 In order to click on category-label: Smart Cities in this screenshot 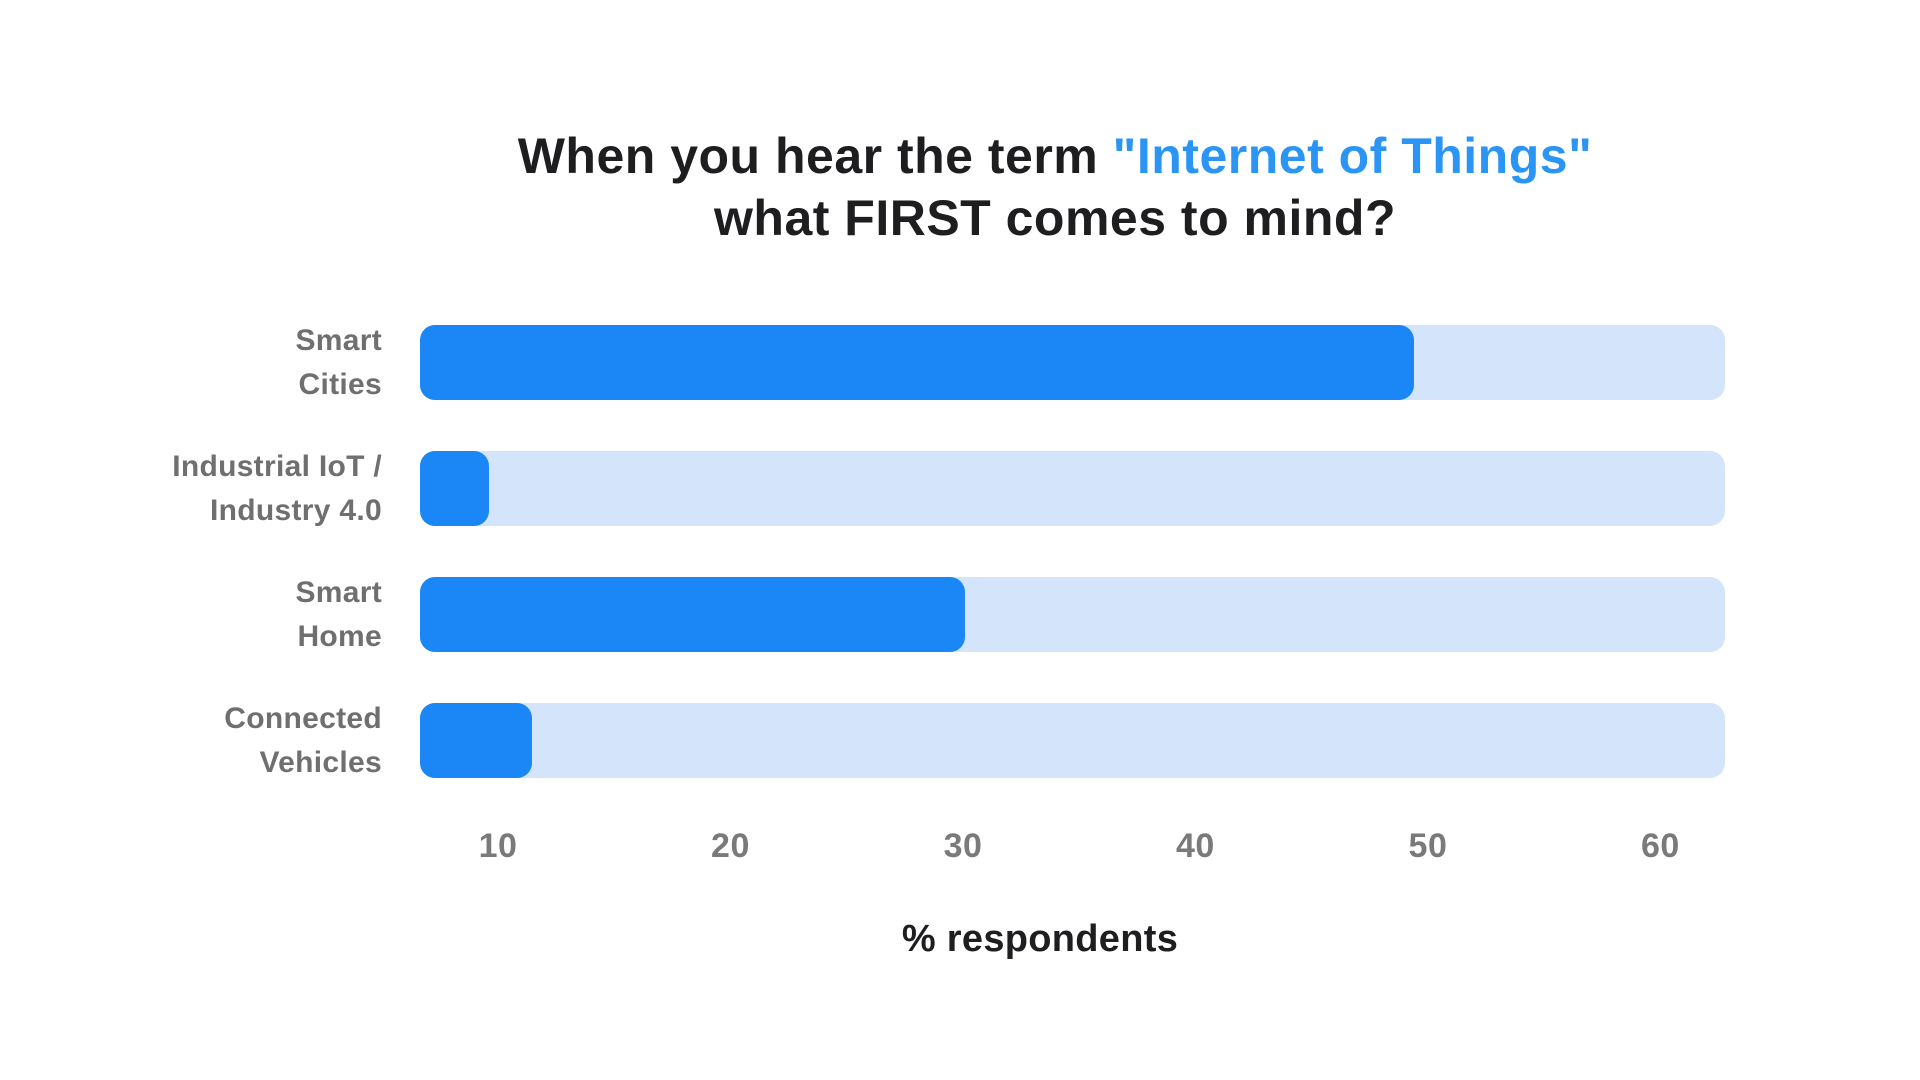, I will do `click(191, 363)`.